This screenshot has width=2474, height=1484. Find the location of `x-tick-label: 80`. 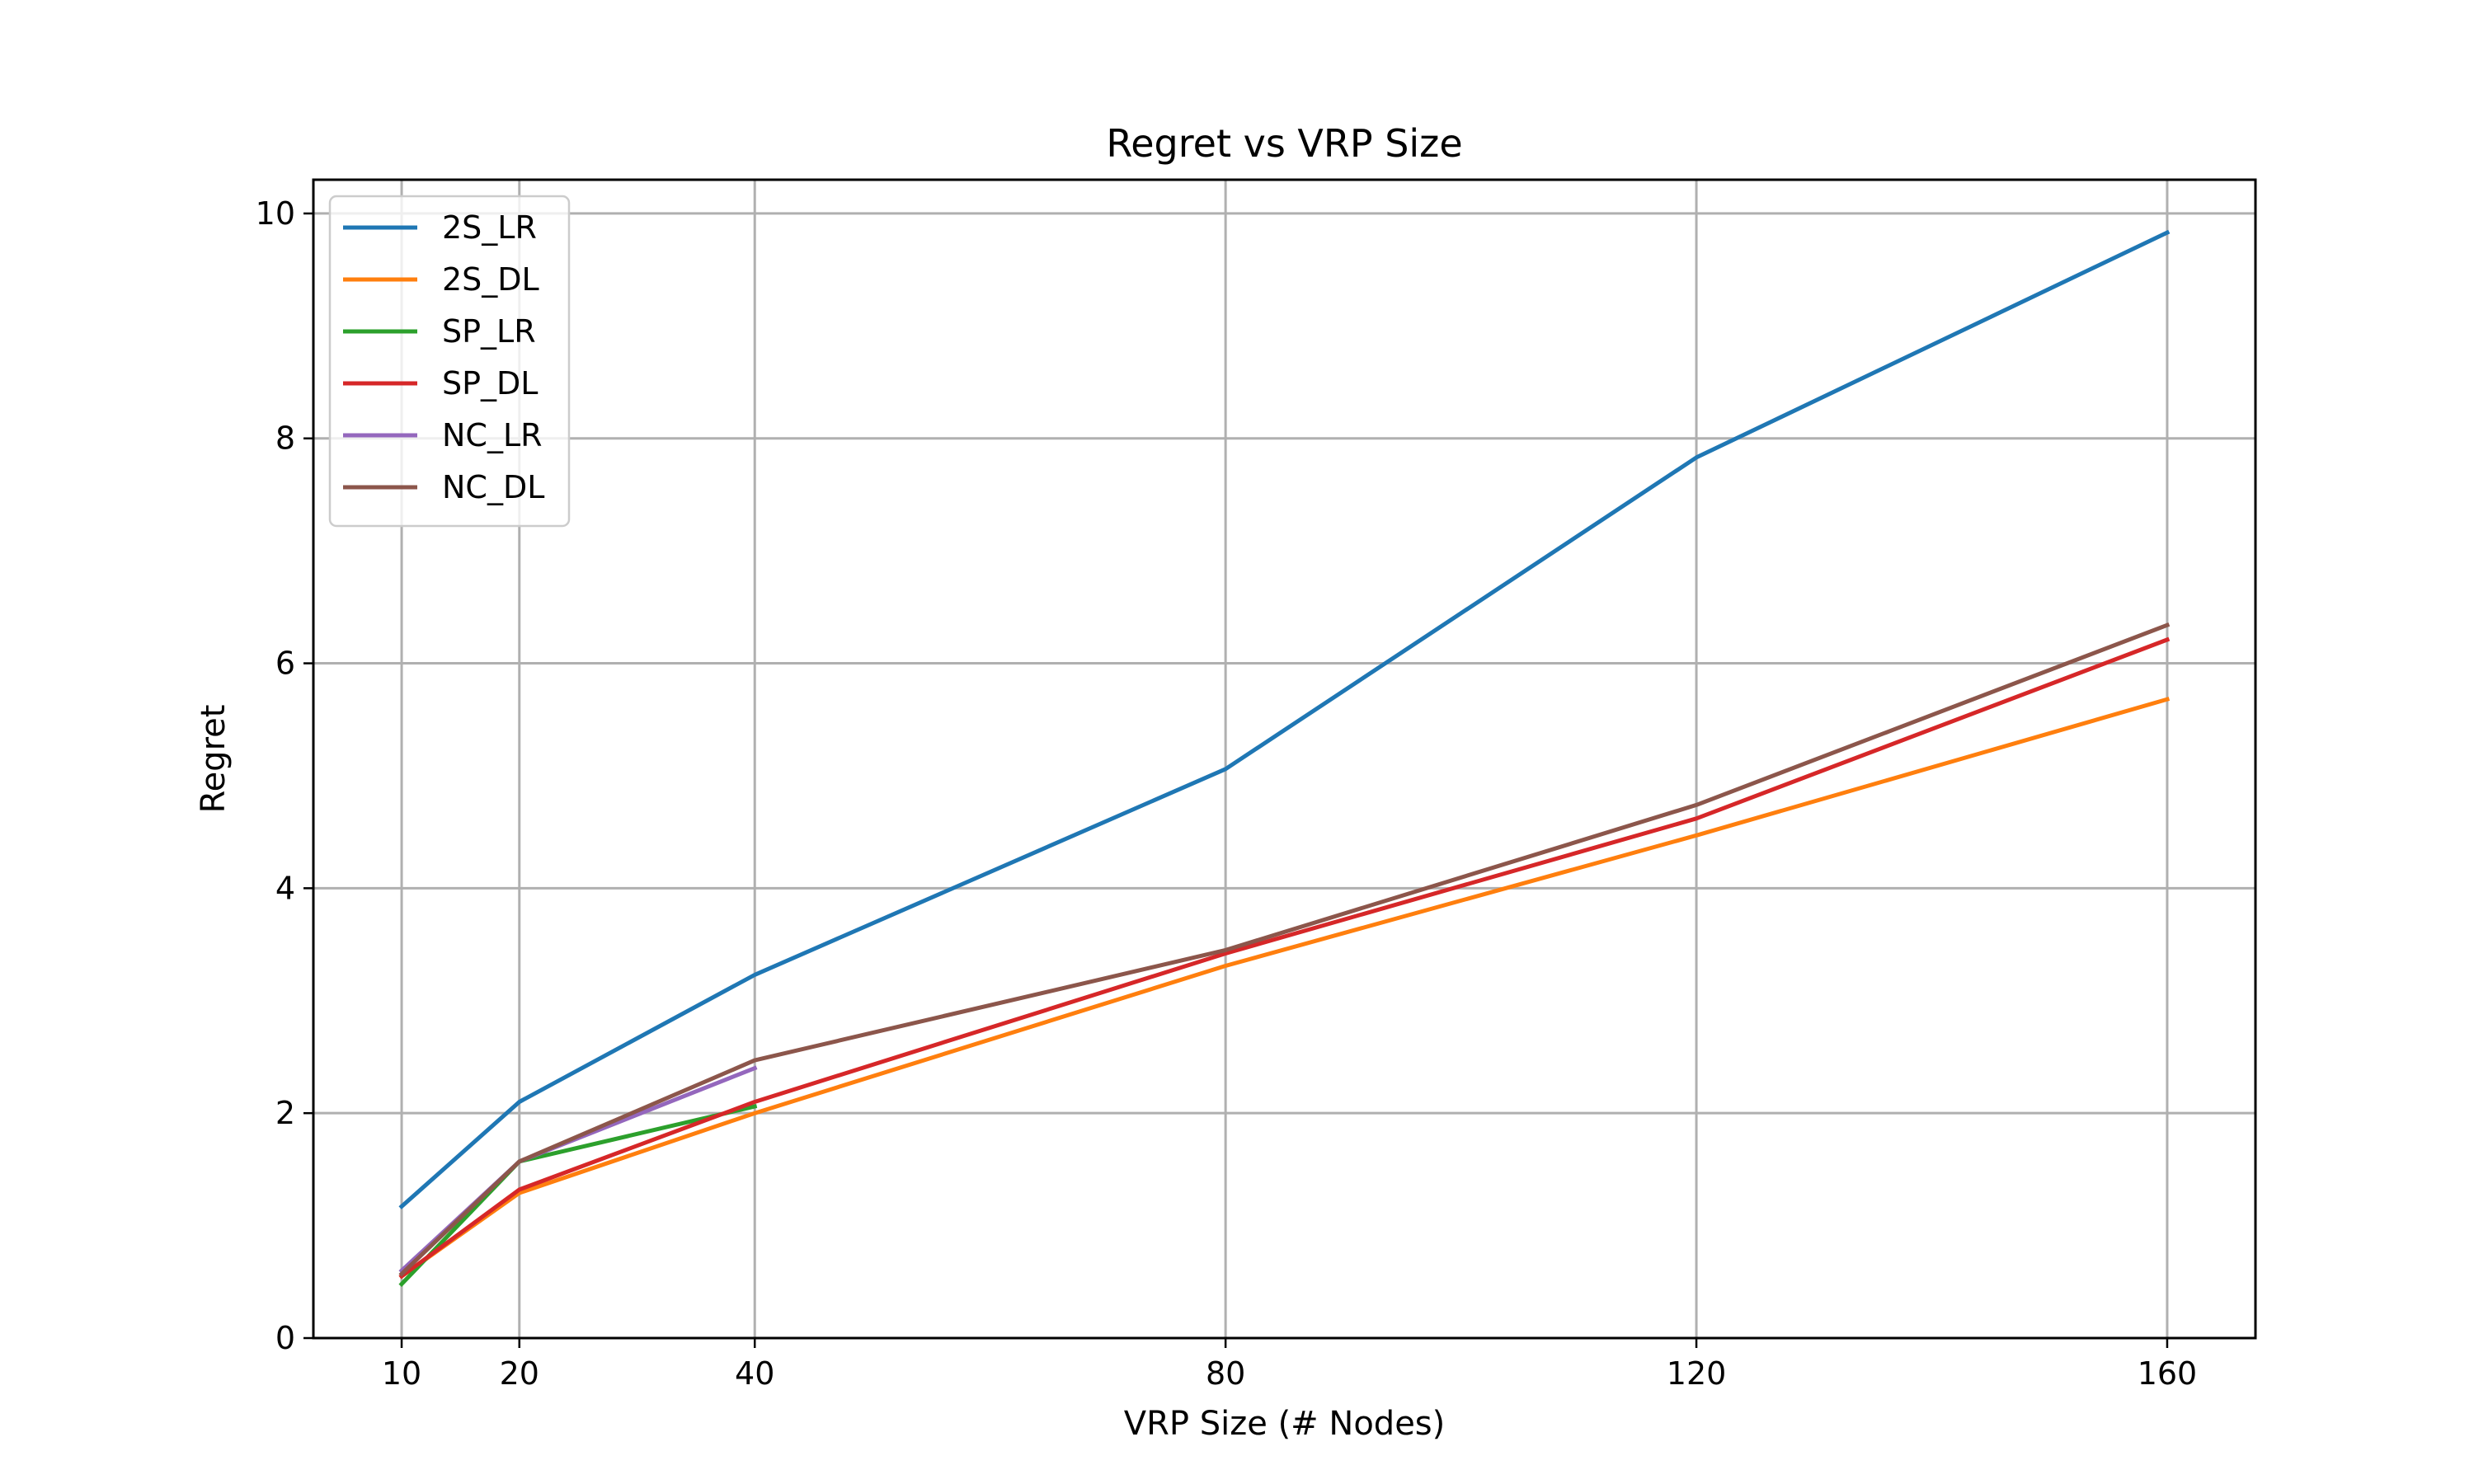

x-tick-label: 80 is located at coordinates (1225, 1373).